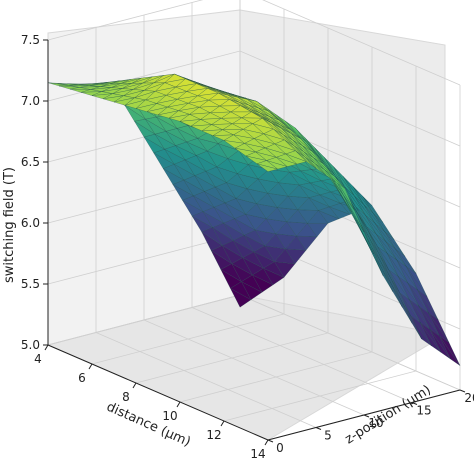 Image resolution: width=474 pixels, height=470 pixels. Describe the element at coordinates (30, 101) in the screenshot. I see `z-tick-label: 7.0` at that location.